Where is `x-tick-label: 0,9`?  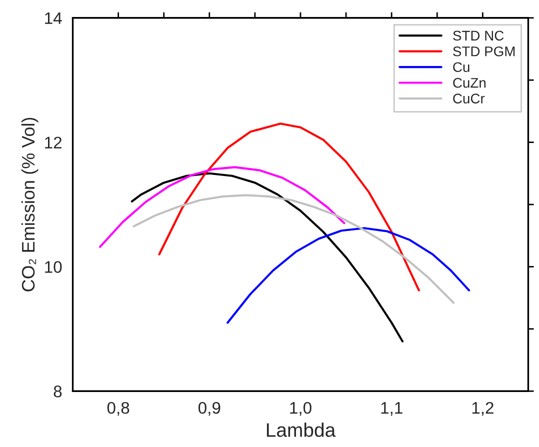 x-tick-label: 0,9 is located at coordinates (209, 409).